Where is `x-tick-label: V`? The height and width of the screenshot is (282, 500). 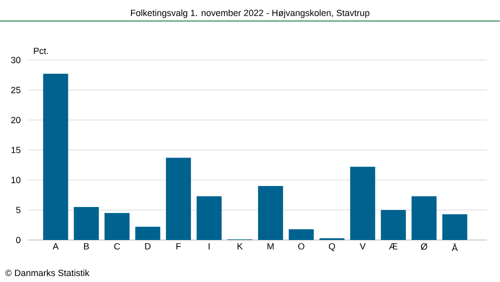
x-tick-label: V is located at coordinates (363, 246).